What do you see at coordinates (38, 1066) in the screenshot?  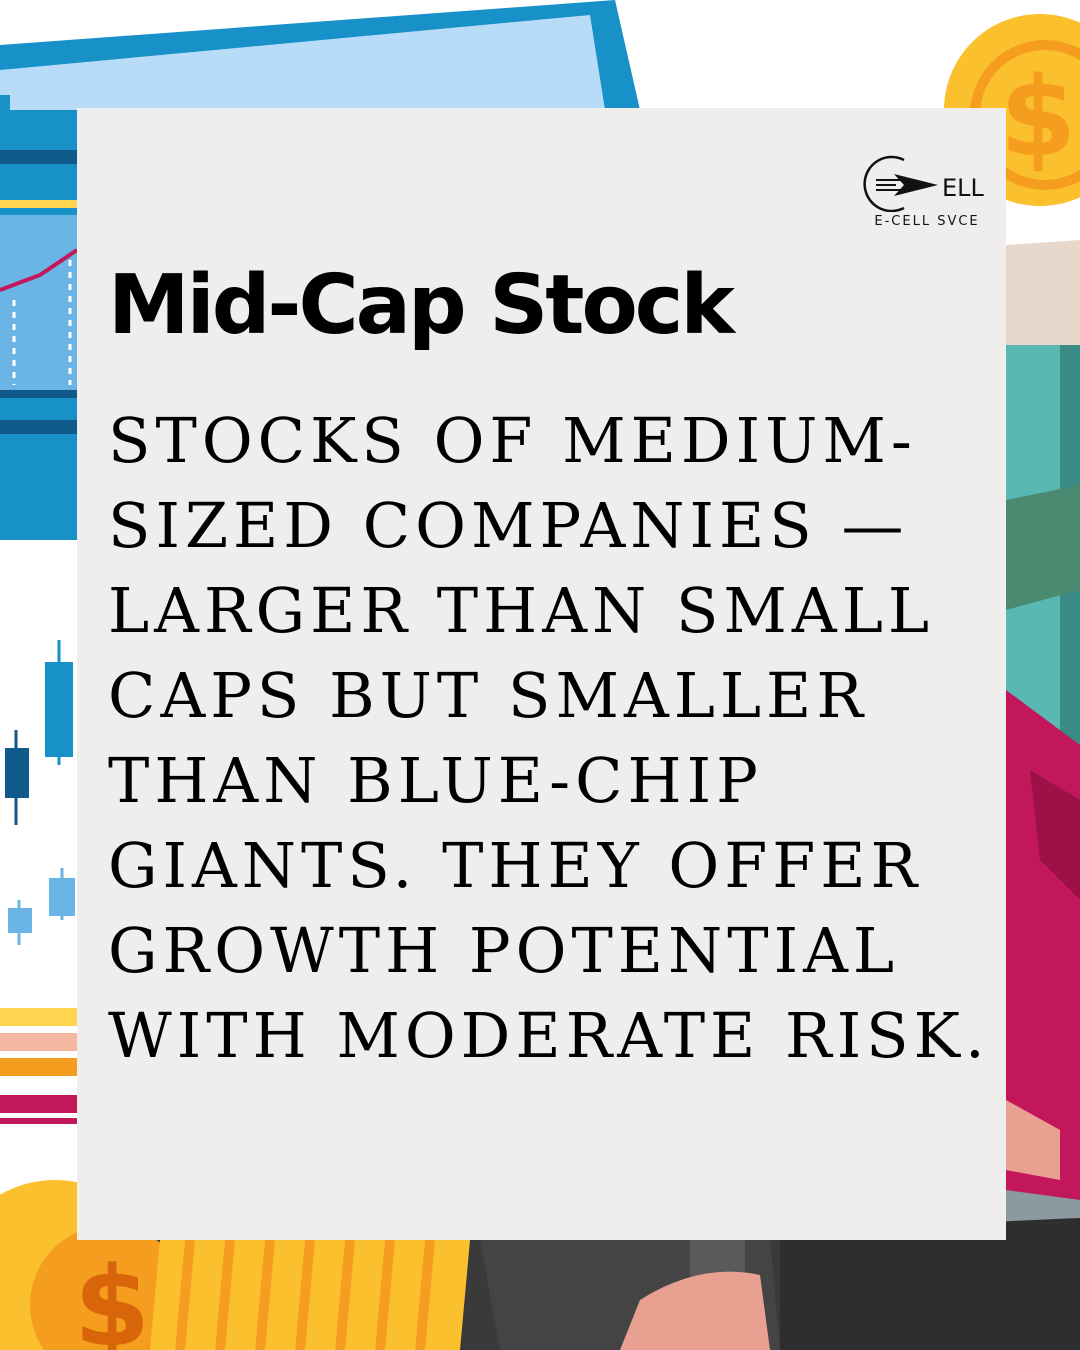 I see `stripes-illustration` at bounding box center [38, 1066].